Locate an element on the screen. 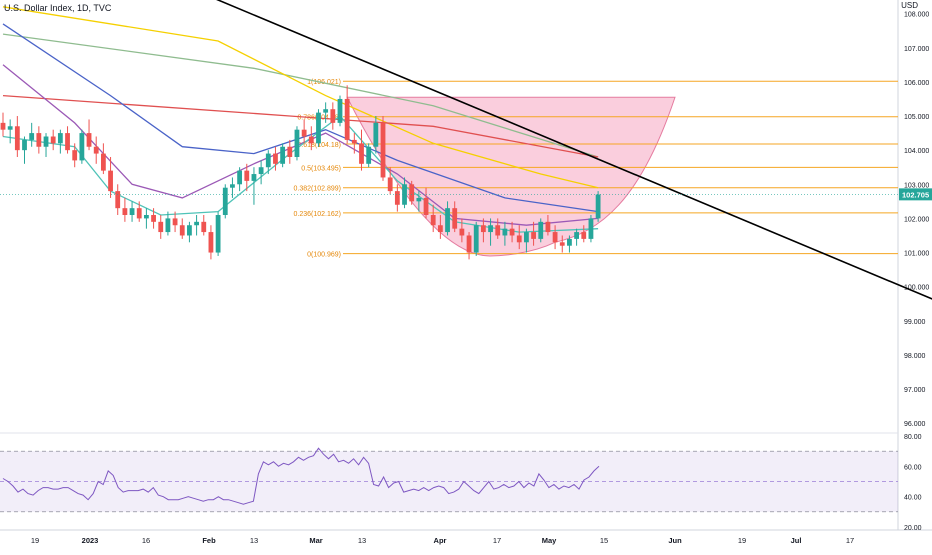  price-tag-bg is located at coordinates (915, 194).